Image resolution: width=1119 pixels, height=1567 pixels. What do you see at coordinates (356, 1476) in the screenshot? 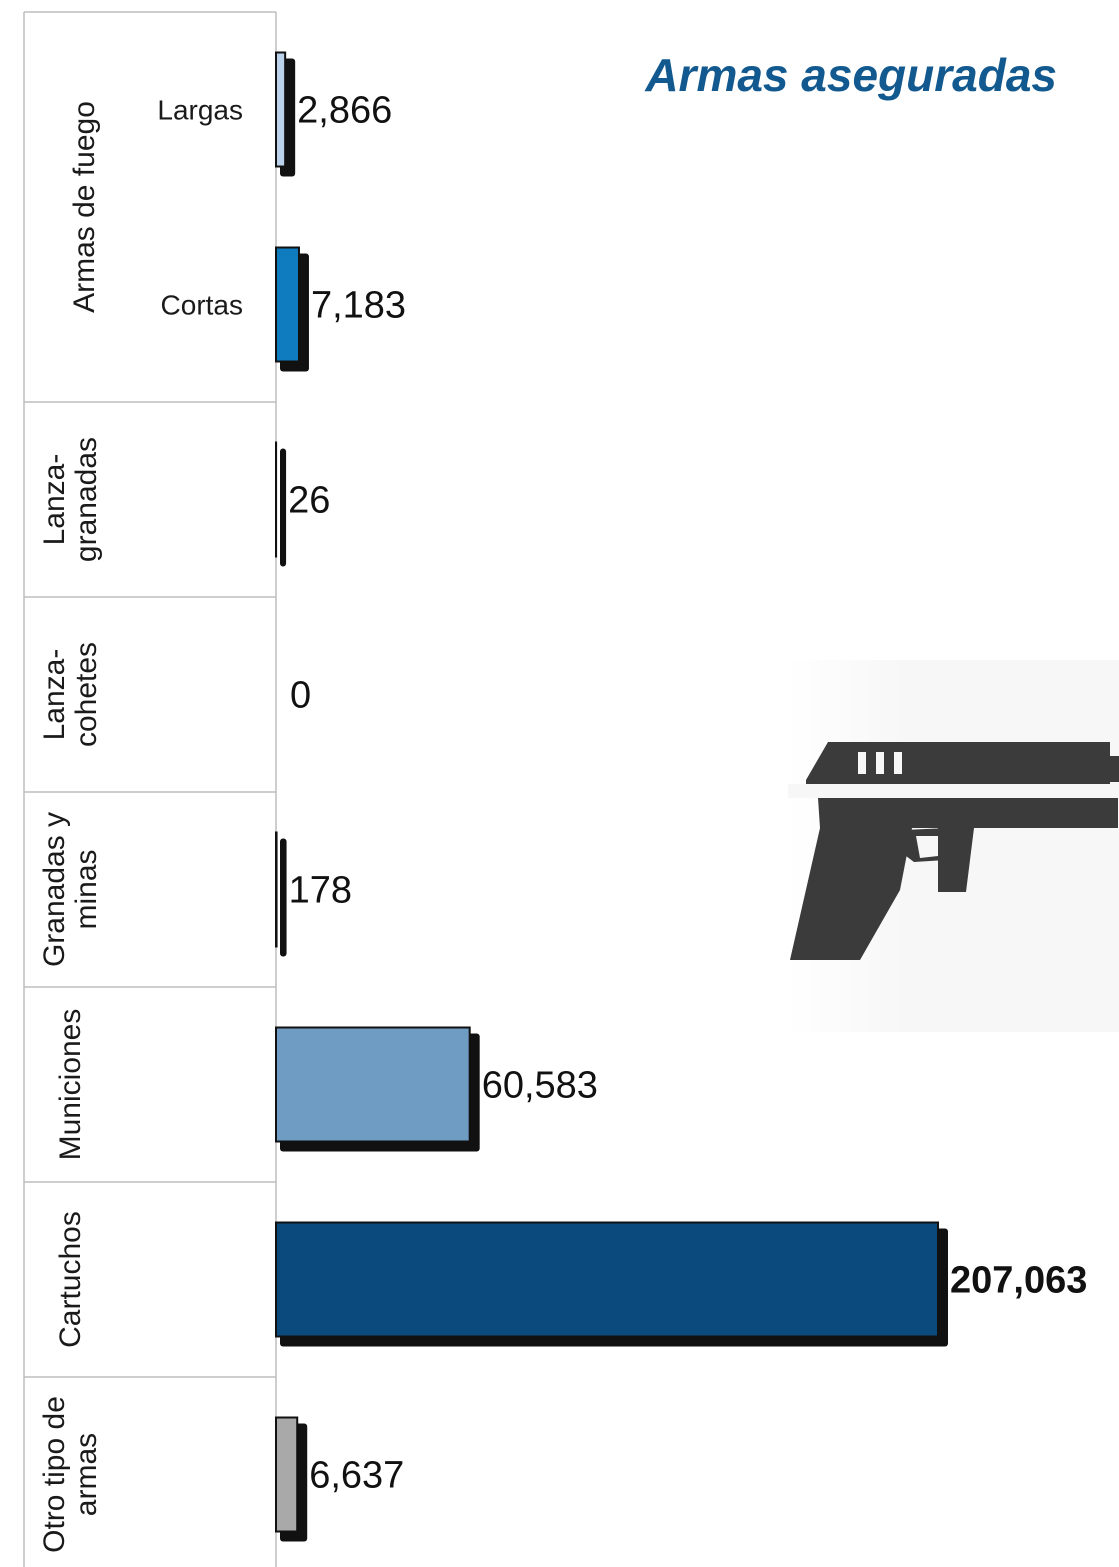
I see `data-label: 6,637` at bounding box center [356, 1476].